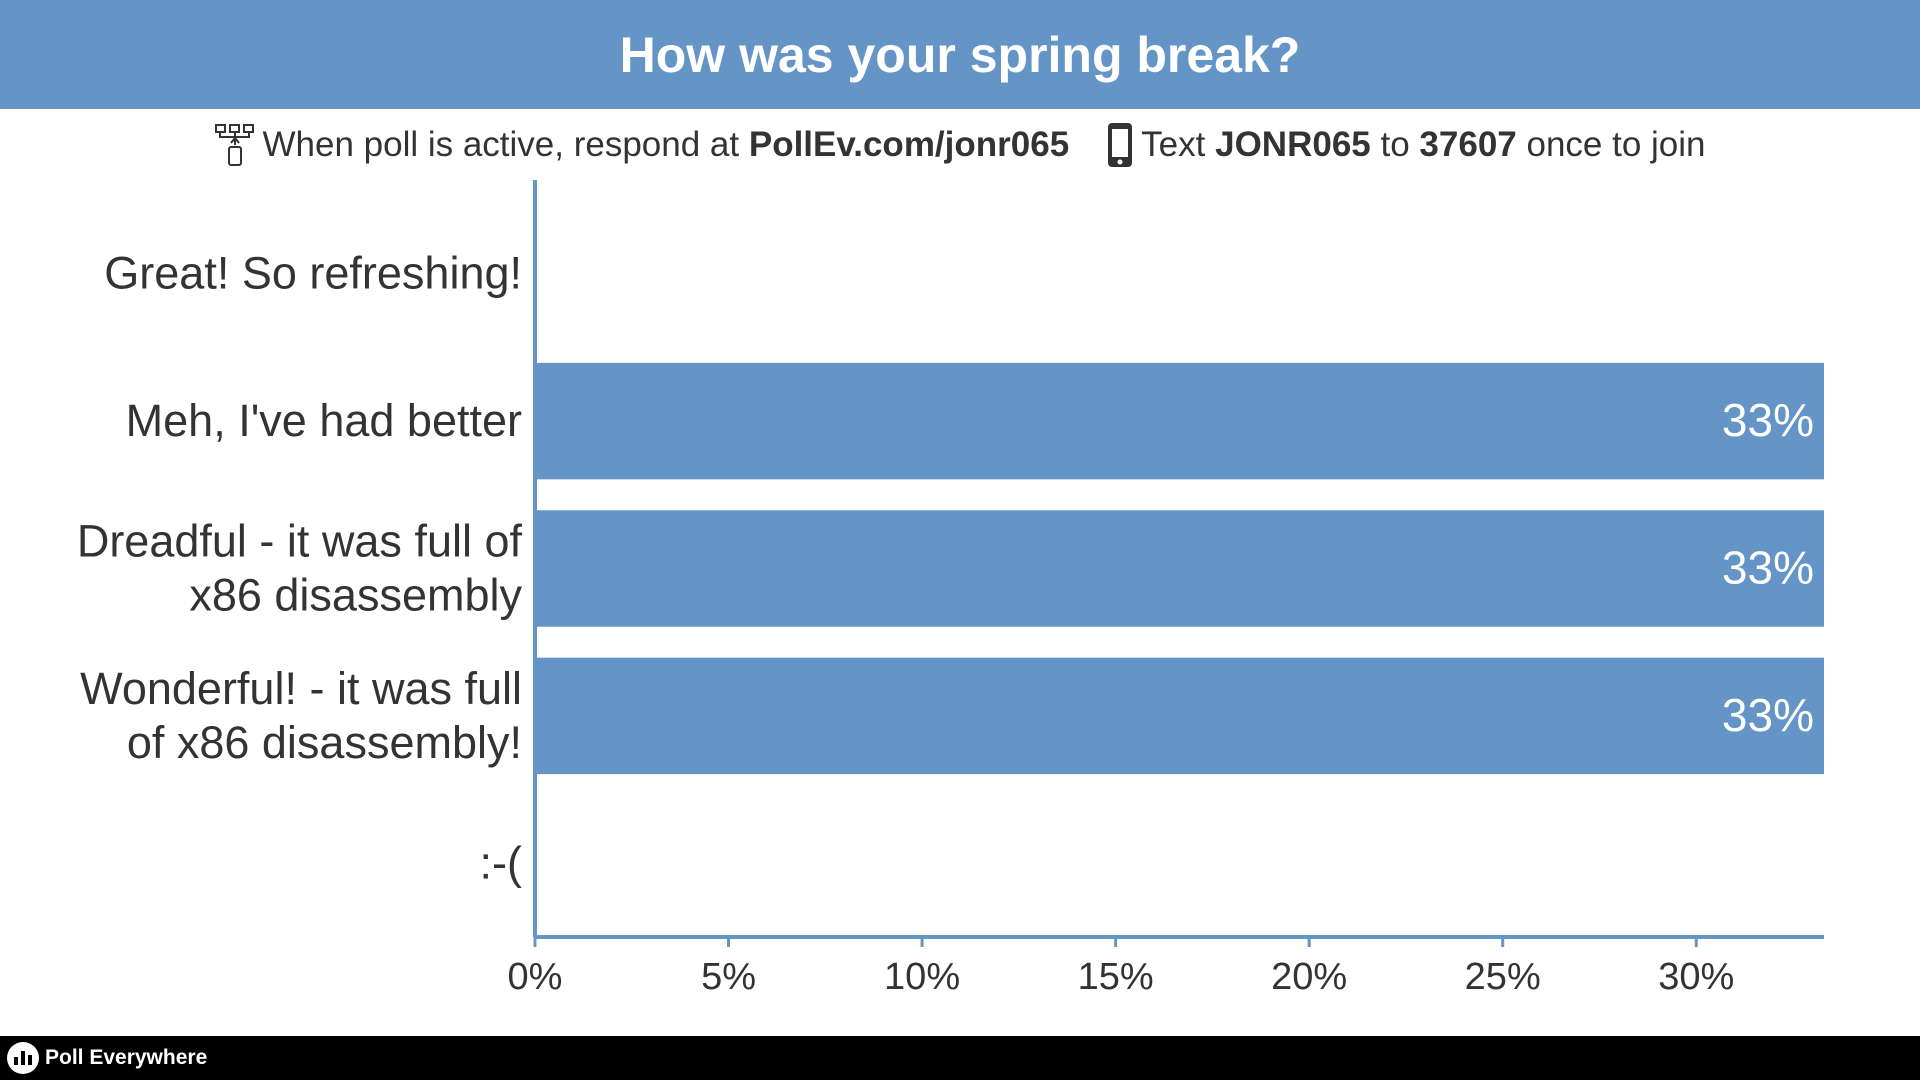 The height and width of the screenshot is (1080, 1920). Describe the element at coordinates (324, 420) in the screenshot. I see `category-label: Meh, I've had better` at that location.